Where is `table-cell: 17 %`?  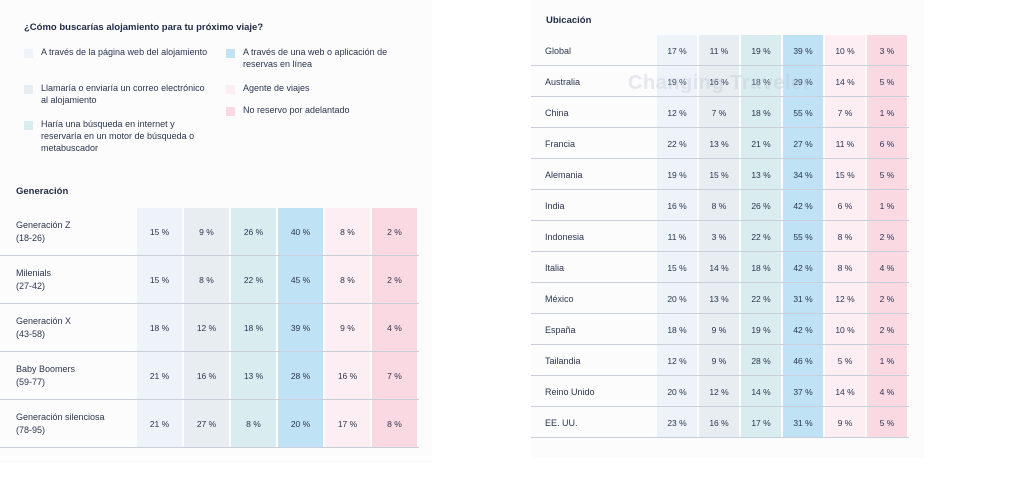
table-cell: 17 % is located at coordinates (761, 423).